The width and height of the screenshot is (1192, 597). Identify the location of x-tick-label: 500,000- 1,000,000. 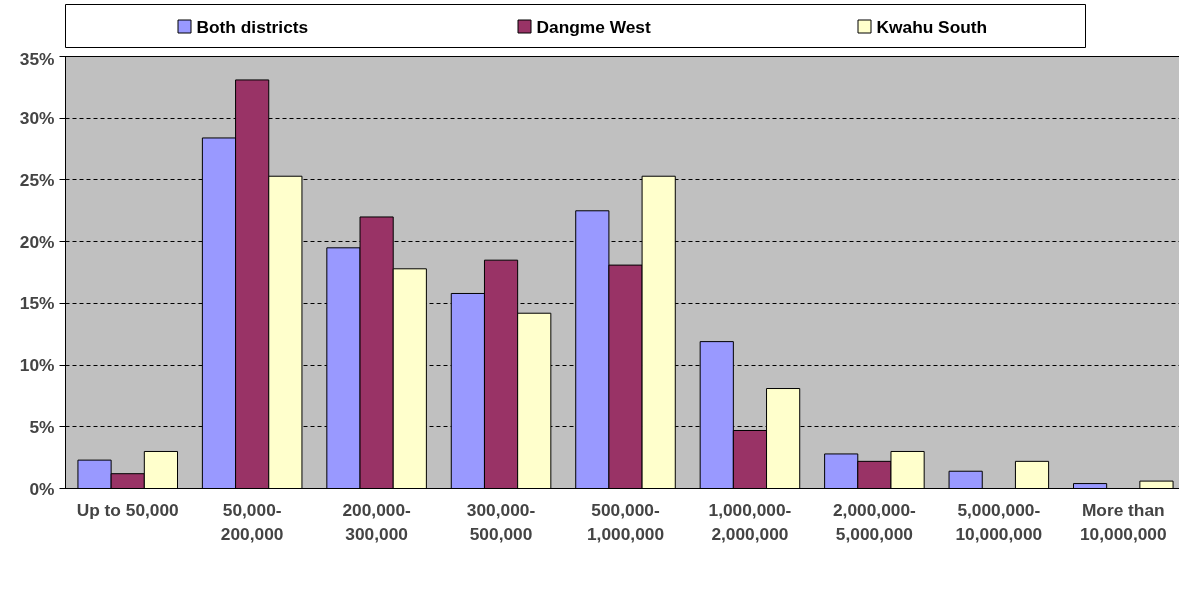
(625, 521).